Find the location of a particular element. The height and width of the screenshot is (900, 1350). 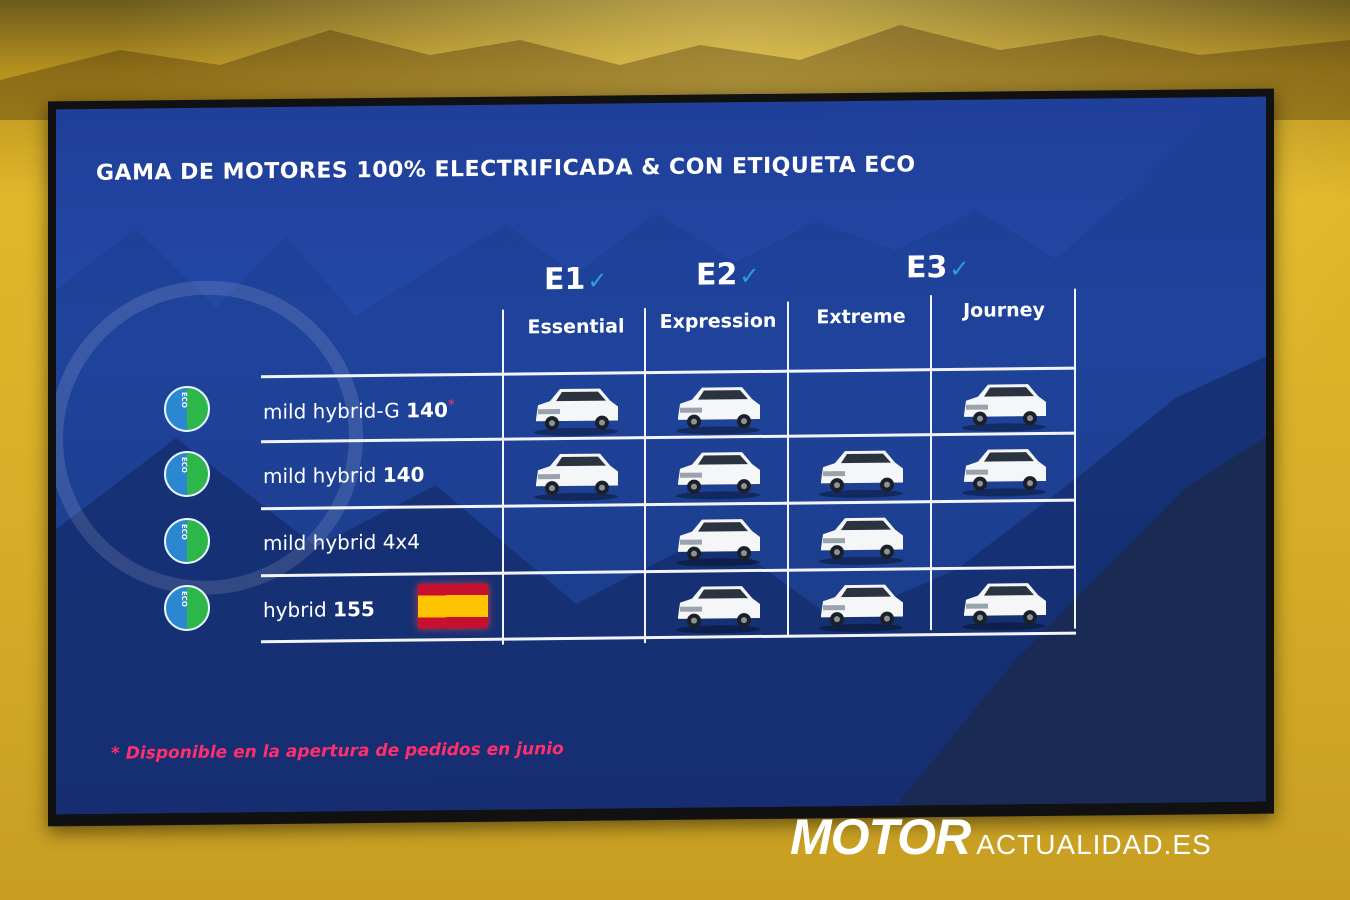

trim-essential: Essential is located at coordinates (576, 327).